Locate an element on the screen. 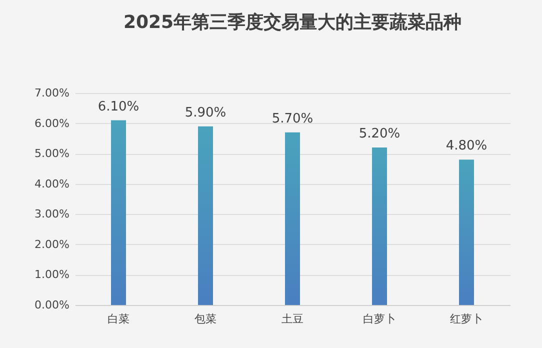 Image resolution: width=542 pixels, height=348 pixels. data-label: 5.90% is located at coordinates (205, 112).